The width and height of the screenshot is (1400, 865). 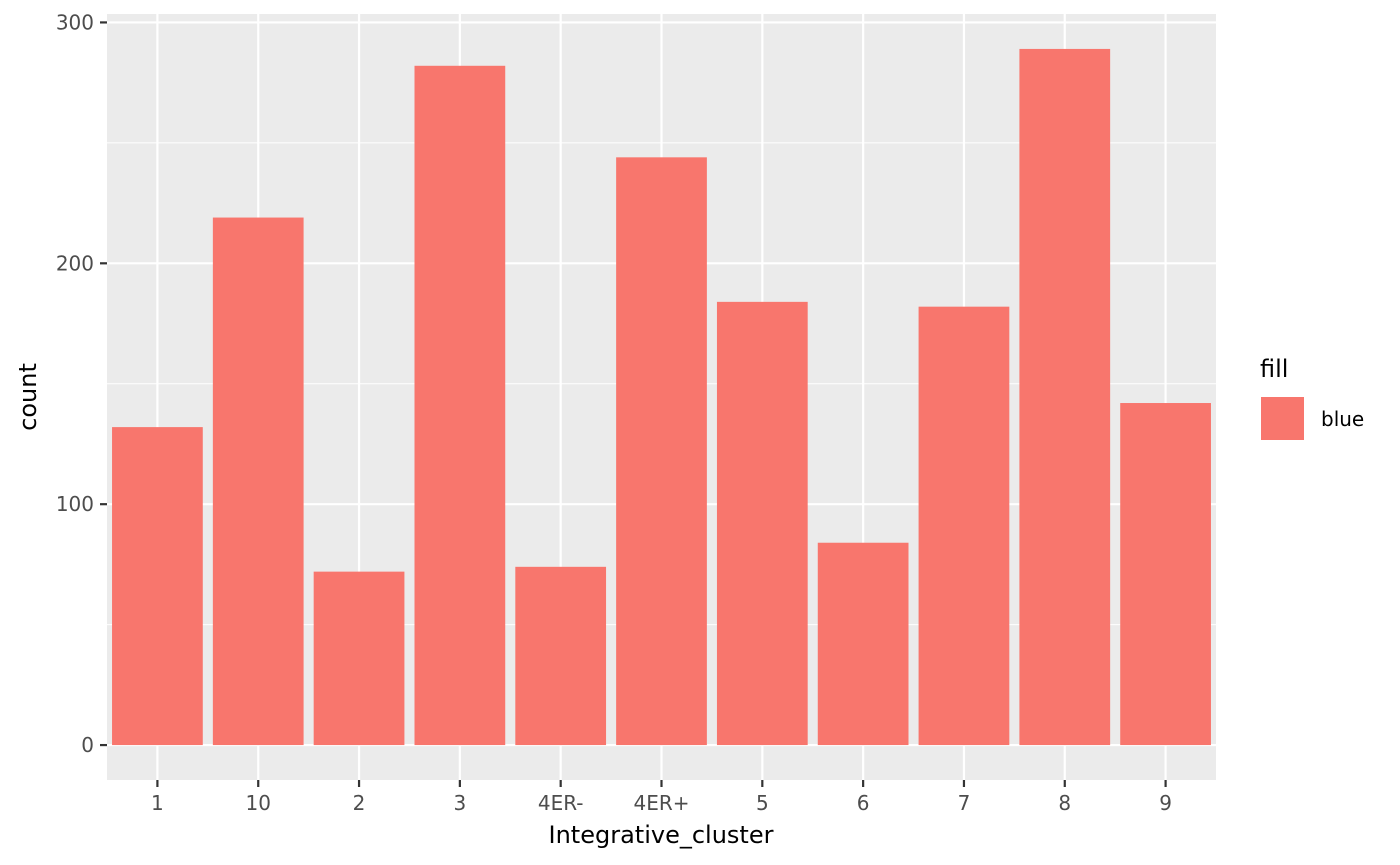 I want to click on bar-4ER-, so click(x=561, y=656).